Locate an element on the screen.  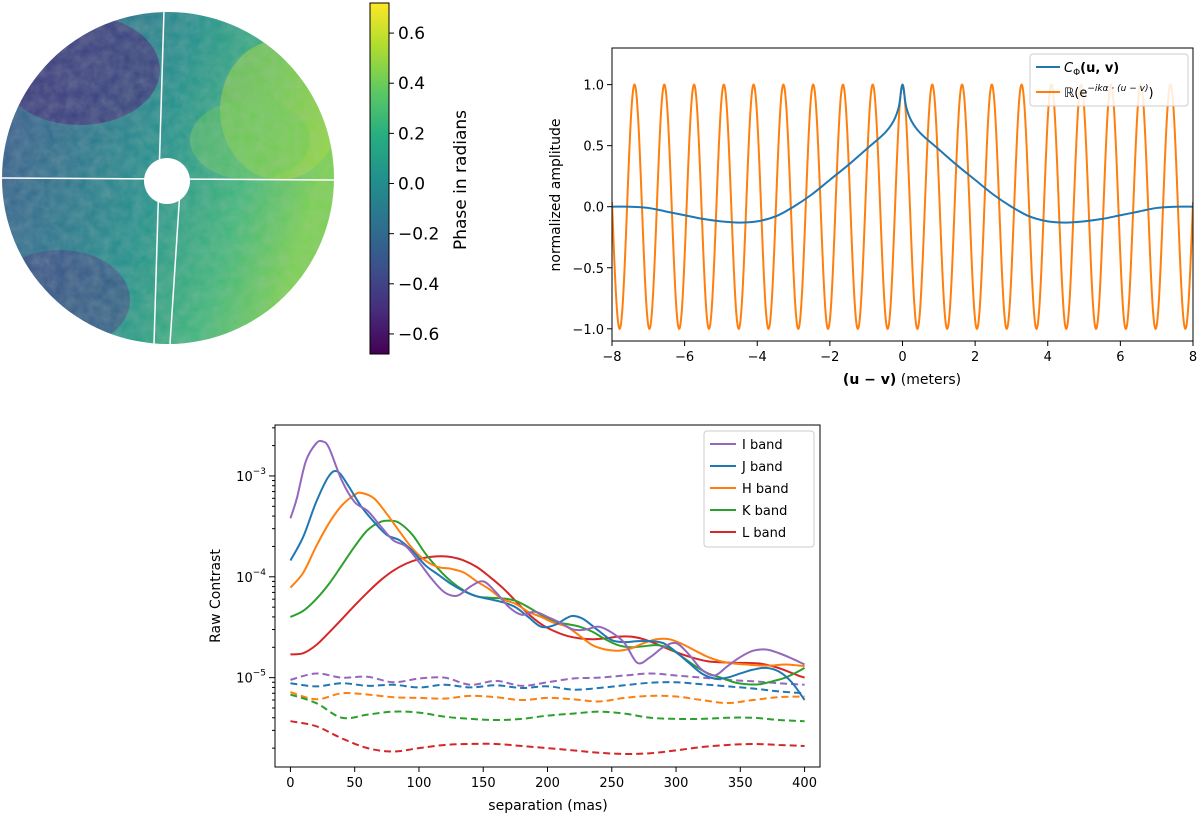
series-line-l-band-dashed is located at coordinates (547, 737).